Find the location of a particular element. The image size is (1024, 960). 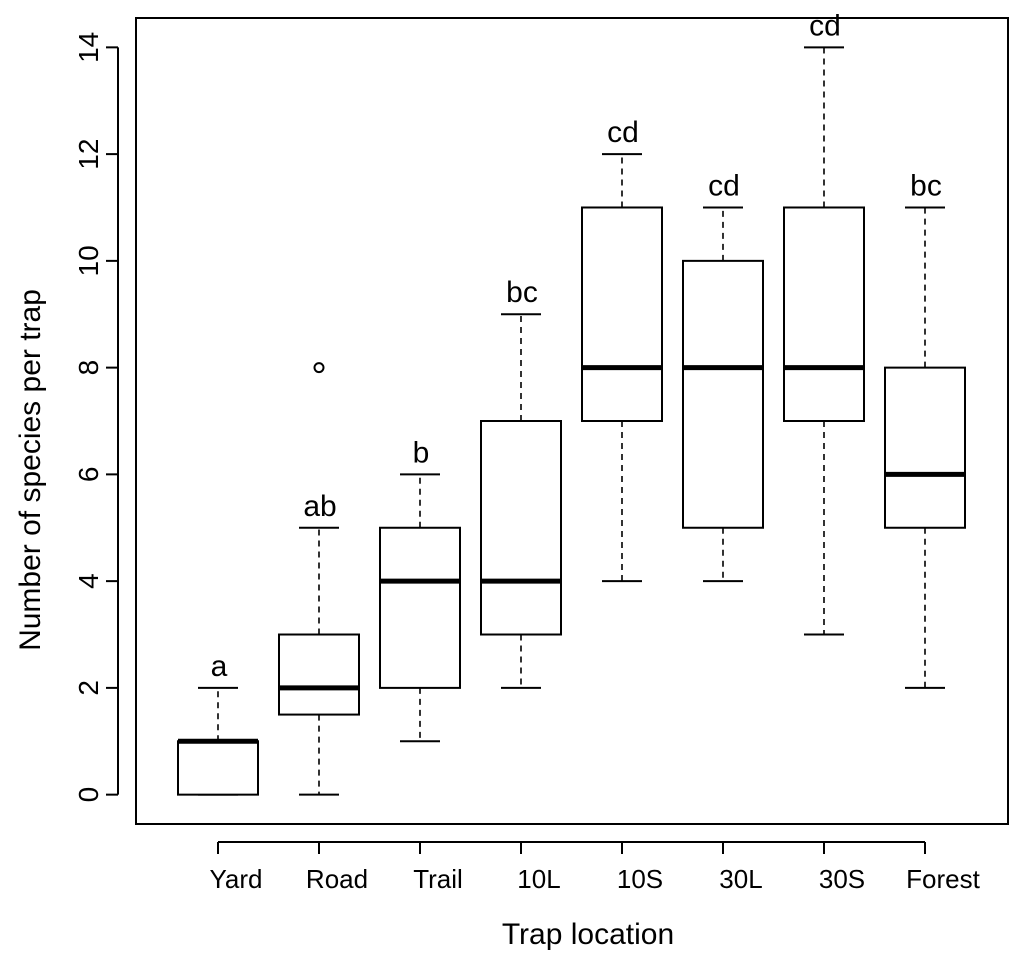

box-Forest: bc is located at coordinates (925, 429).